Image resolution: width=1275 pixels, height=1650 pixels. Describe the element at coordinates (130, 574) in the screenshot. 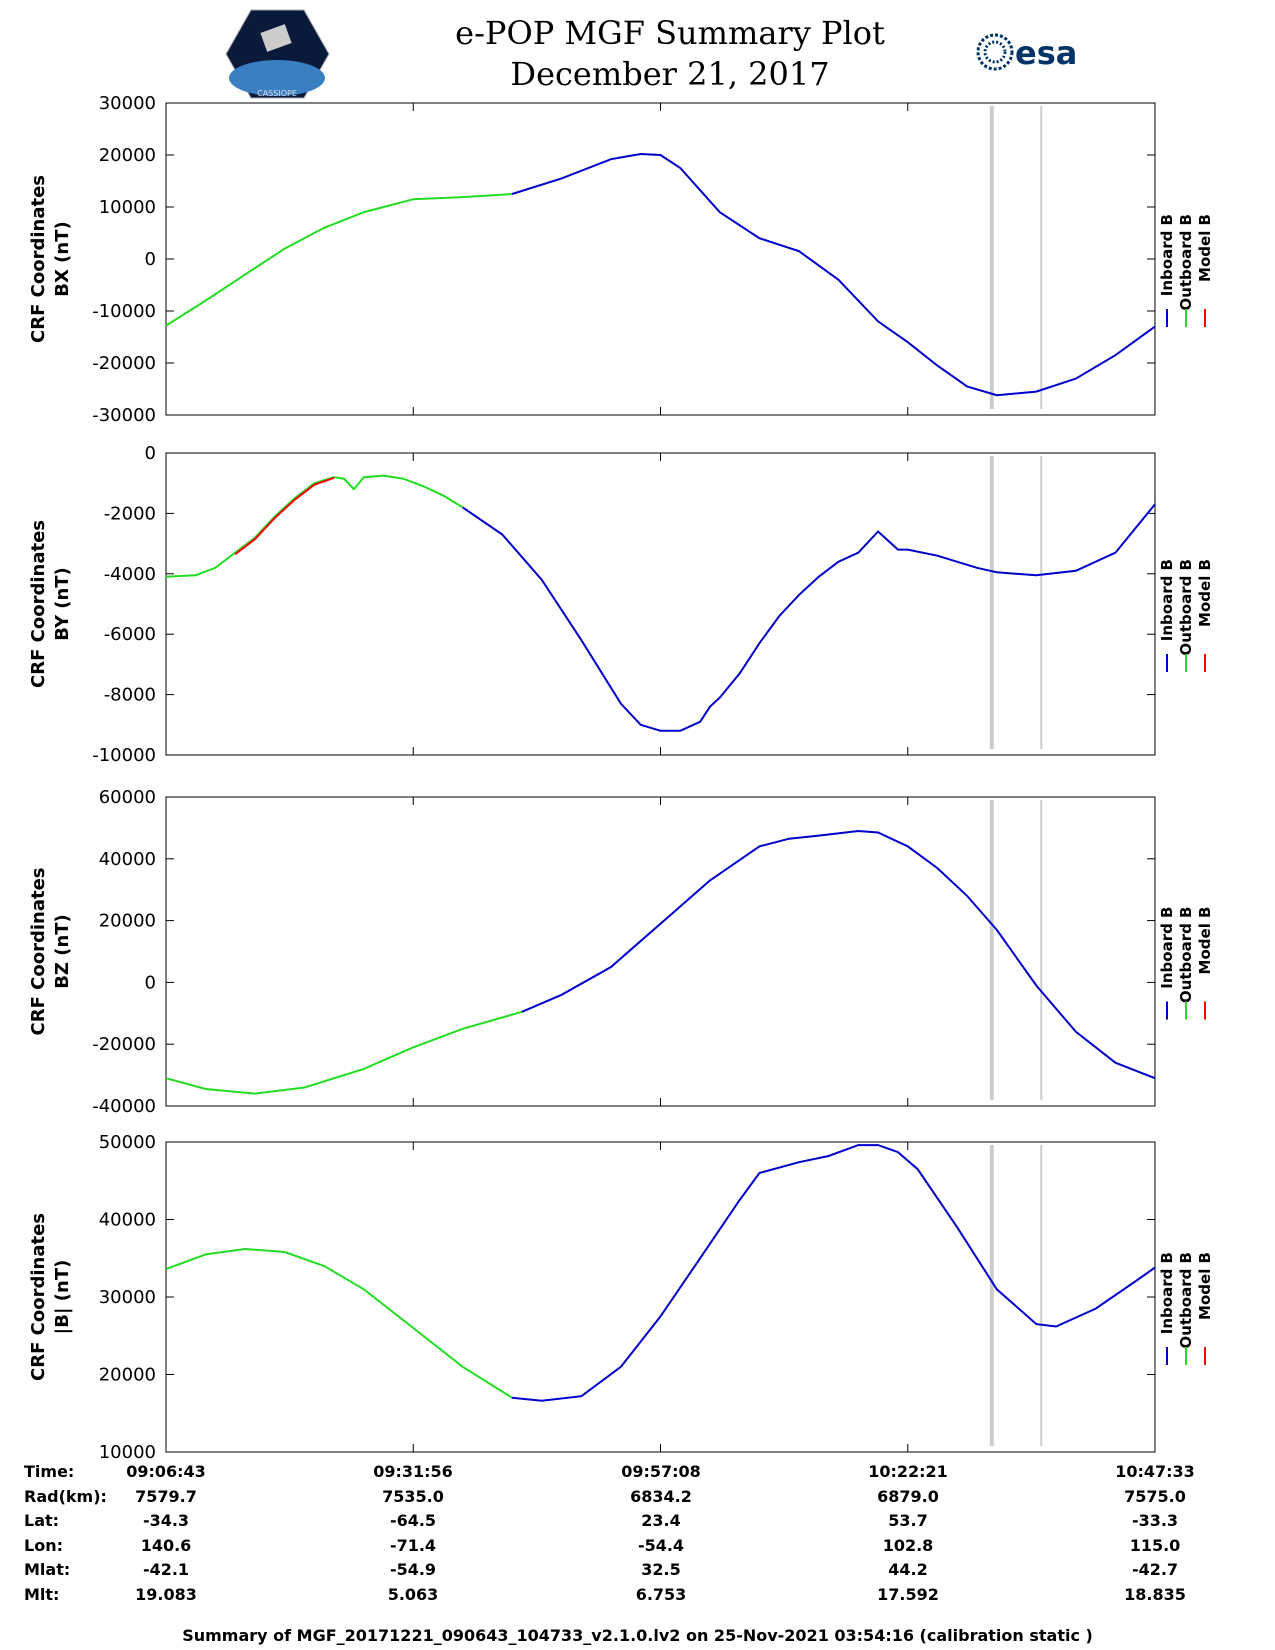

I see `y-tick-label: -4000` at that location.